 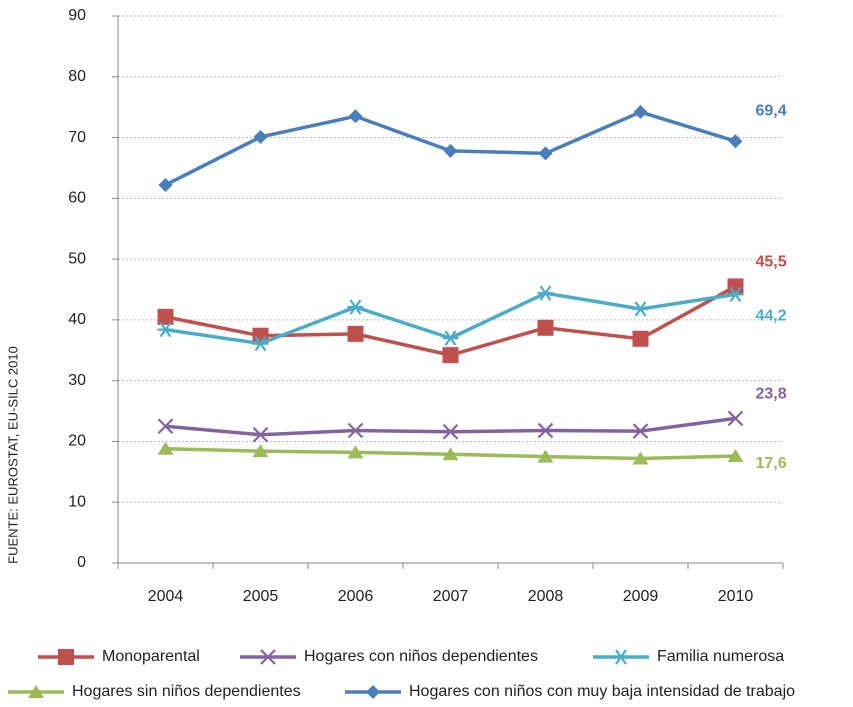 What do you see at coordinates (771, 463) in the screenshot?
I see `data-label: 17,6` at bounding box center [771, 463].